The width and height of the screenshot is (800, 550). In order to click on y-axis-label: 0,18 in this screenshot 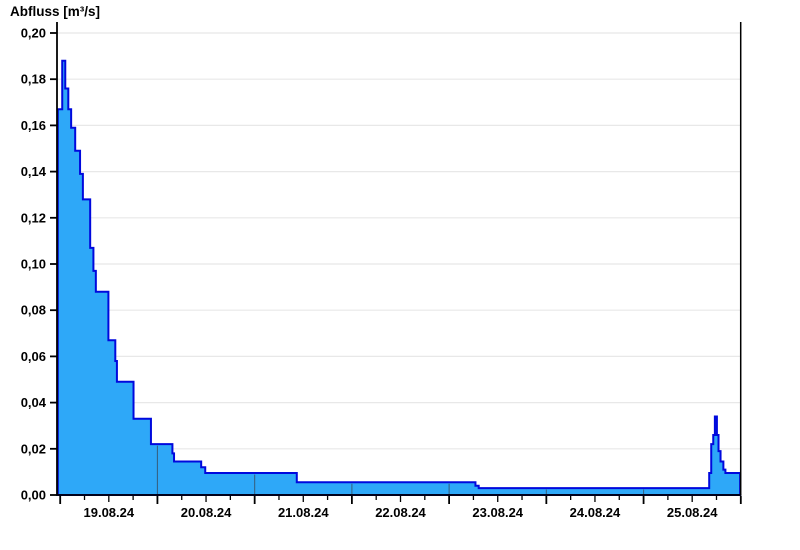, I will do `click(33, 79)`.